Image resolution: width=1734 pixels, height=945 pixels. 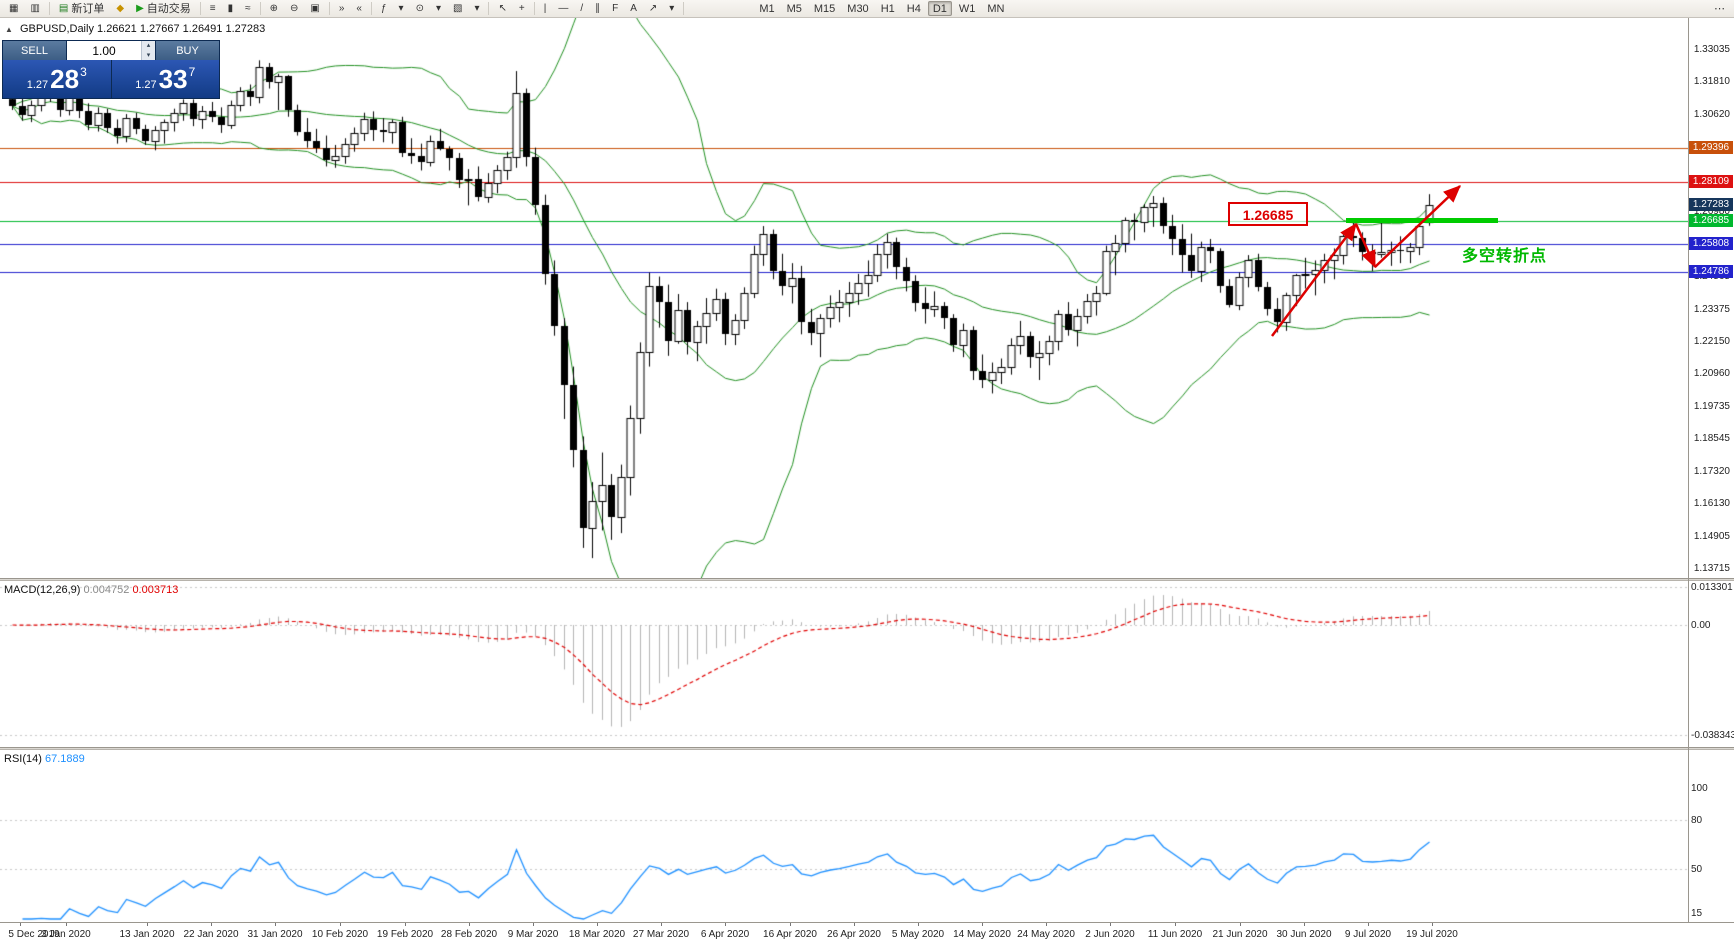 What do you see at coordinates (155, 590) in the screenshot?
I see `macd-signal-value: 0.003713` at bounding box center [155, 590].